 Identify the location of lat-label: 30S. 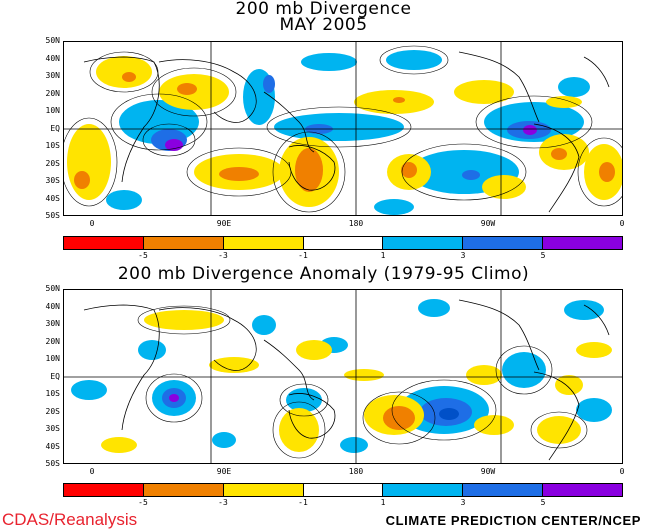
(52, 180).